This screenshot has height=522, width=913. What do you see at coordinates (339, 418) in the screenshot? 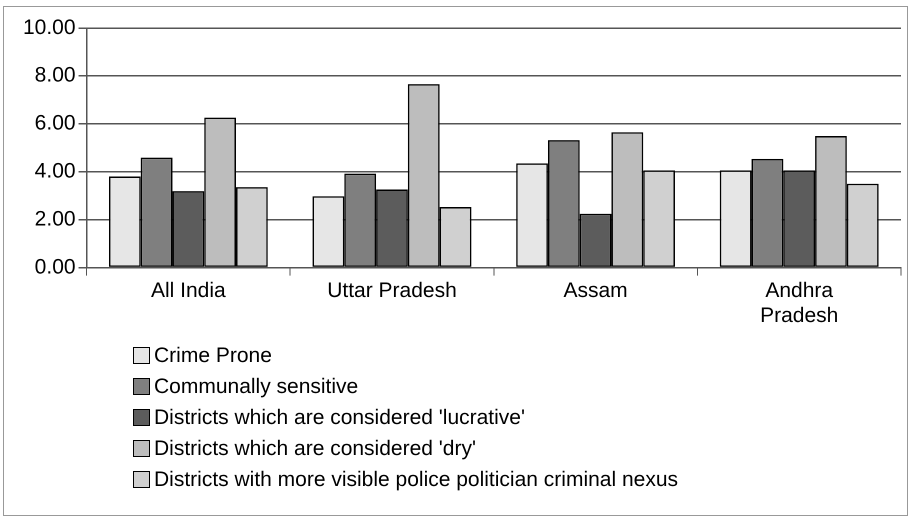
I see `legend-label: Districts which are considered 'lucrative'` at bounding box center [339, 418].